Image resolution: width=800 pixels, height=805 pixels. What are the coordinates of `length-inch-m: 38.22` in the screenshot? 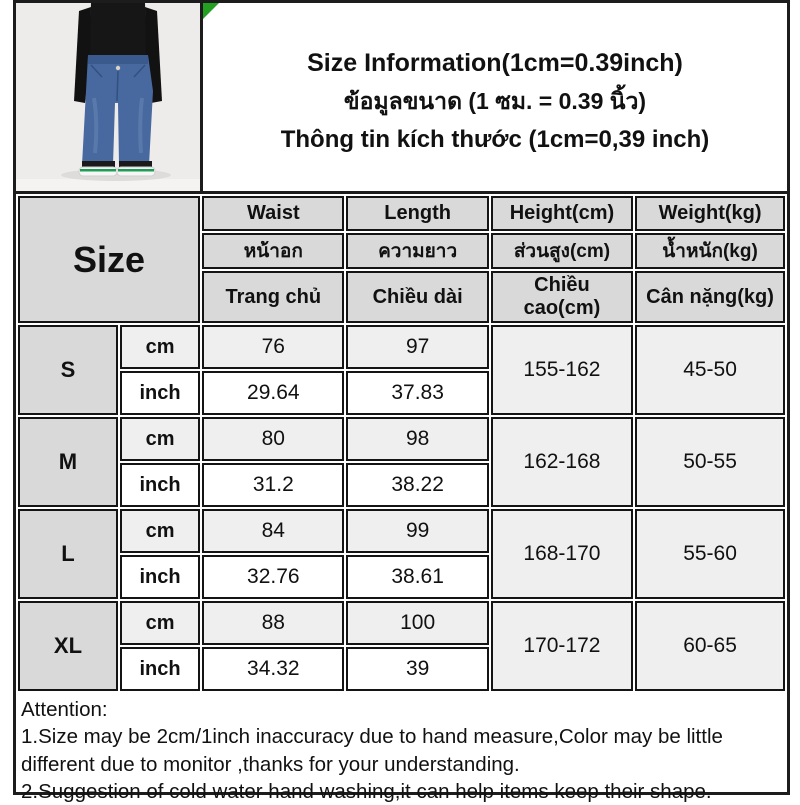 It's located at (417, 485).